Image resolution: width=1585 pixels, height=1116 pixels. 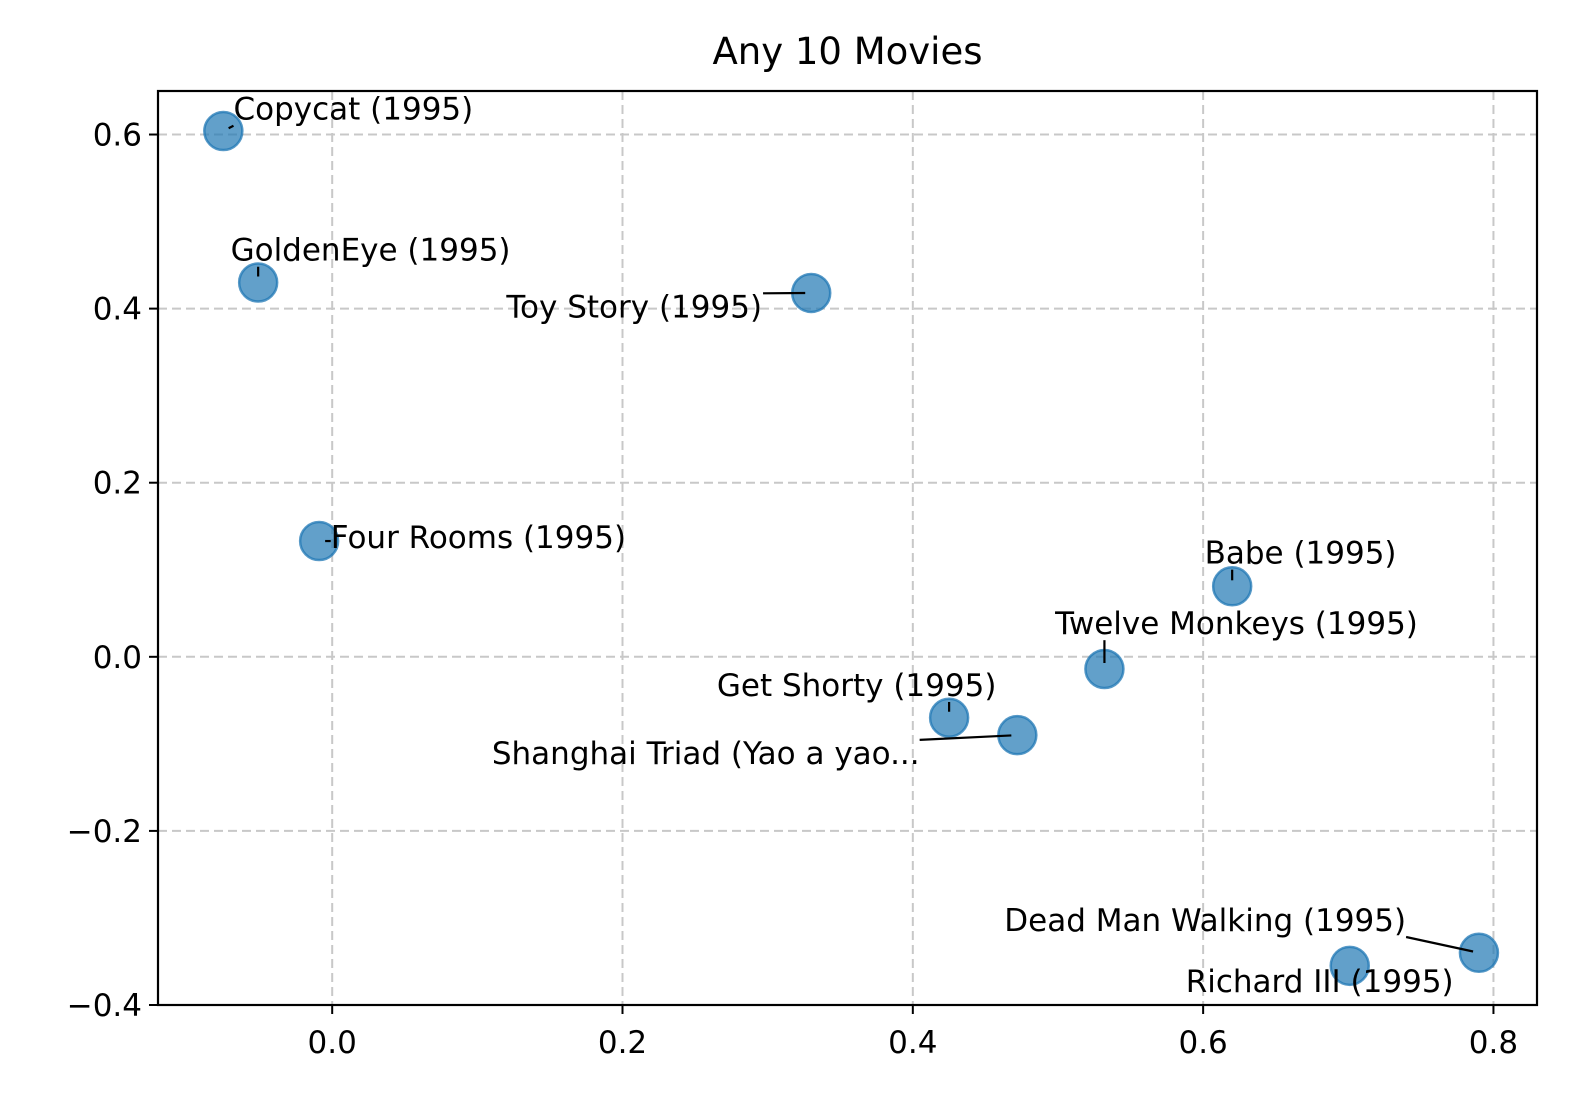 What do you see at coordinates (633, 307) in the screenshot?
I see `point-label: Toy Story (1995)` at bounding box center [633, 307].